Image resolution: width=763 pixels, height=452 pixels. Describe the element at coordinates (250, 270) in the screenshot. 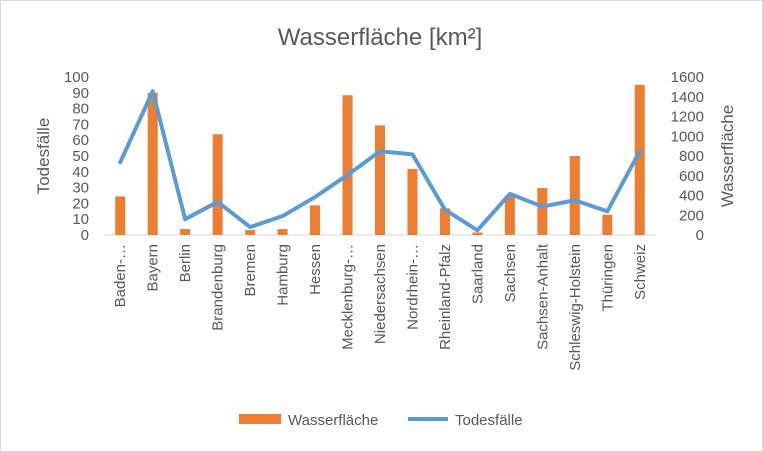

I see `category-label: Bremen` at that location.